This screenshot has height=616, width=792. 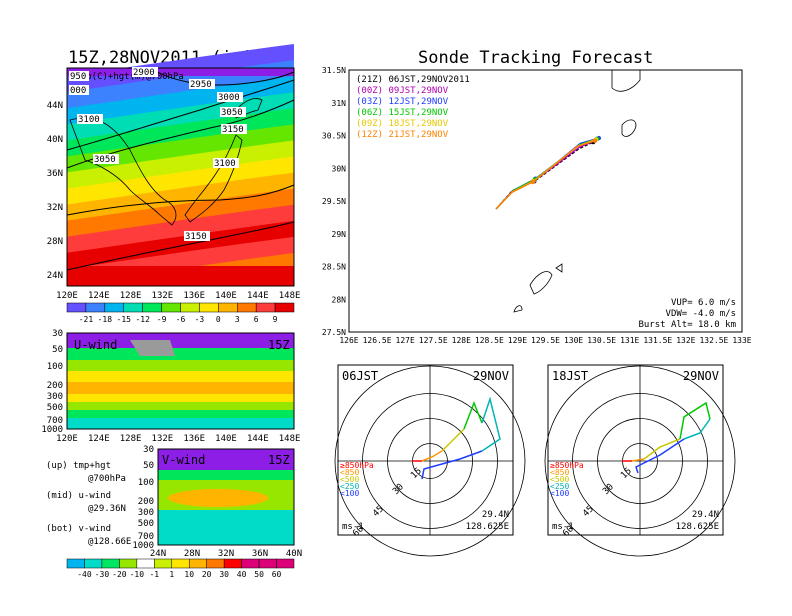 I want to click on side-note: @700hPa, so click(x=107, y=479).